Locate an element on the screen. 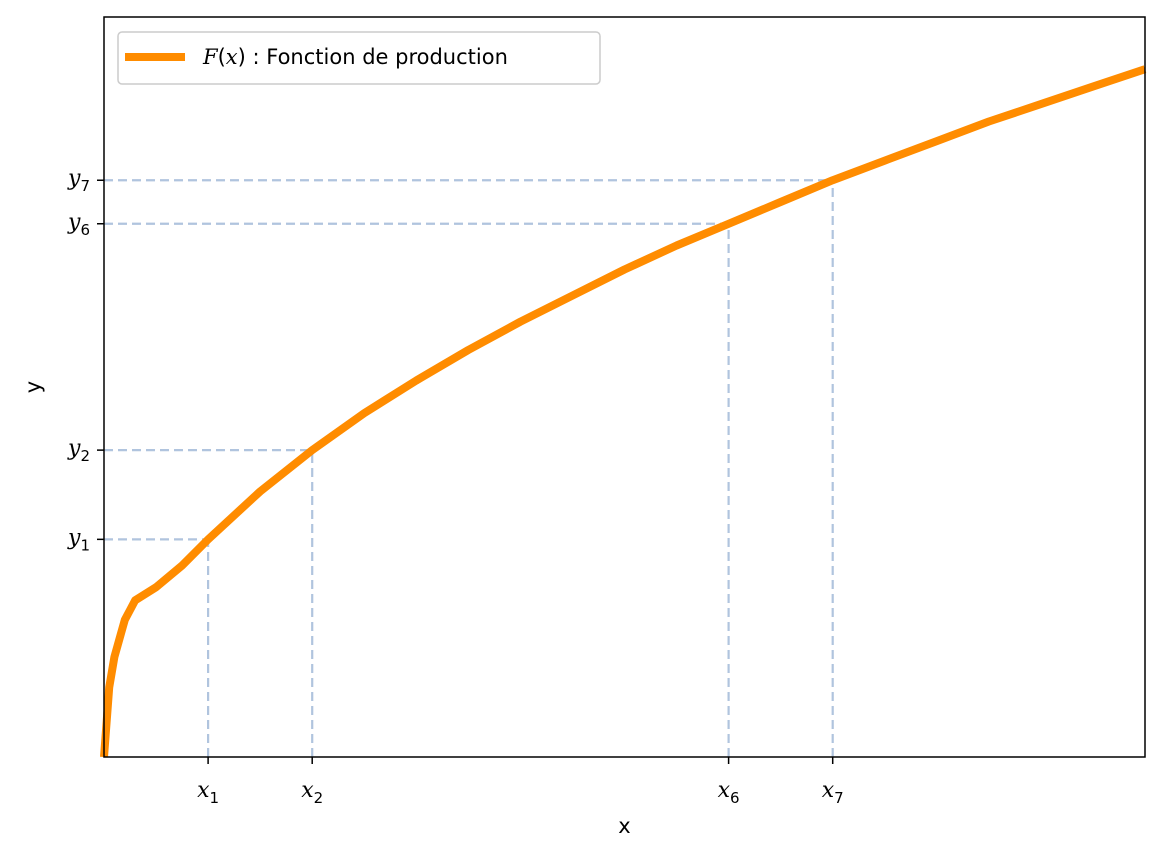 The image size is (1164, 858). y-axis-label: y is located at coordinates (33, 387).